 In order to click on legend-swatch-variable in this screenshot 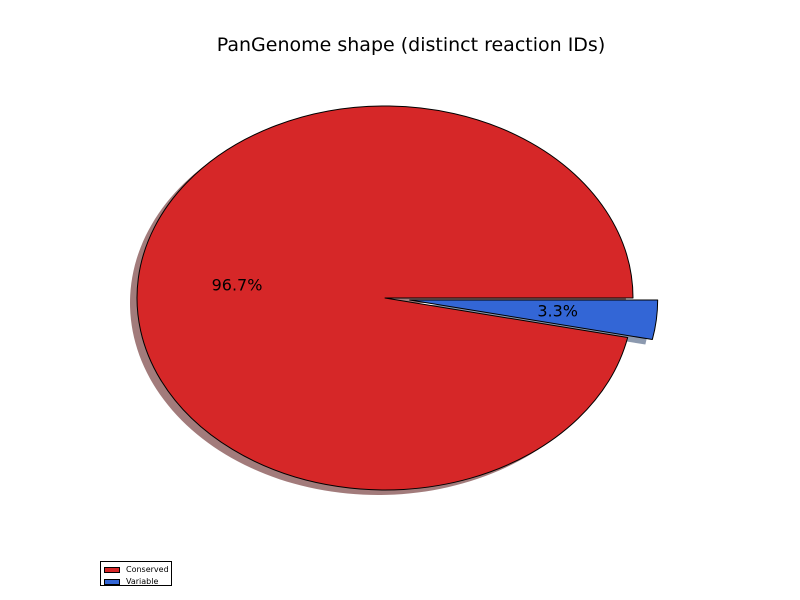, I will do `click(112, 582)`.